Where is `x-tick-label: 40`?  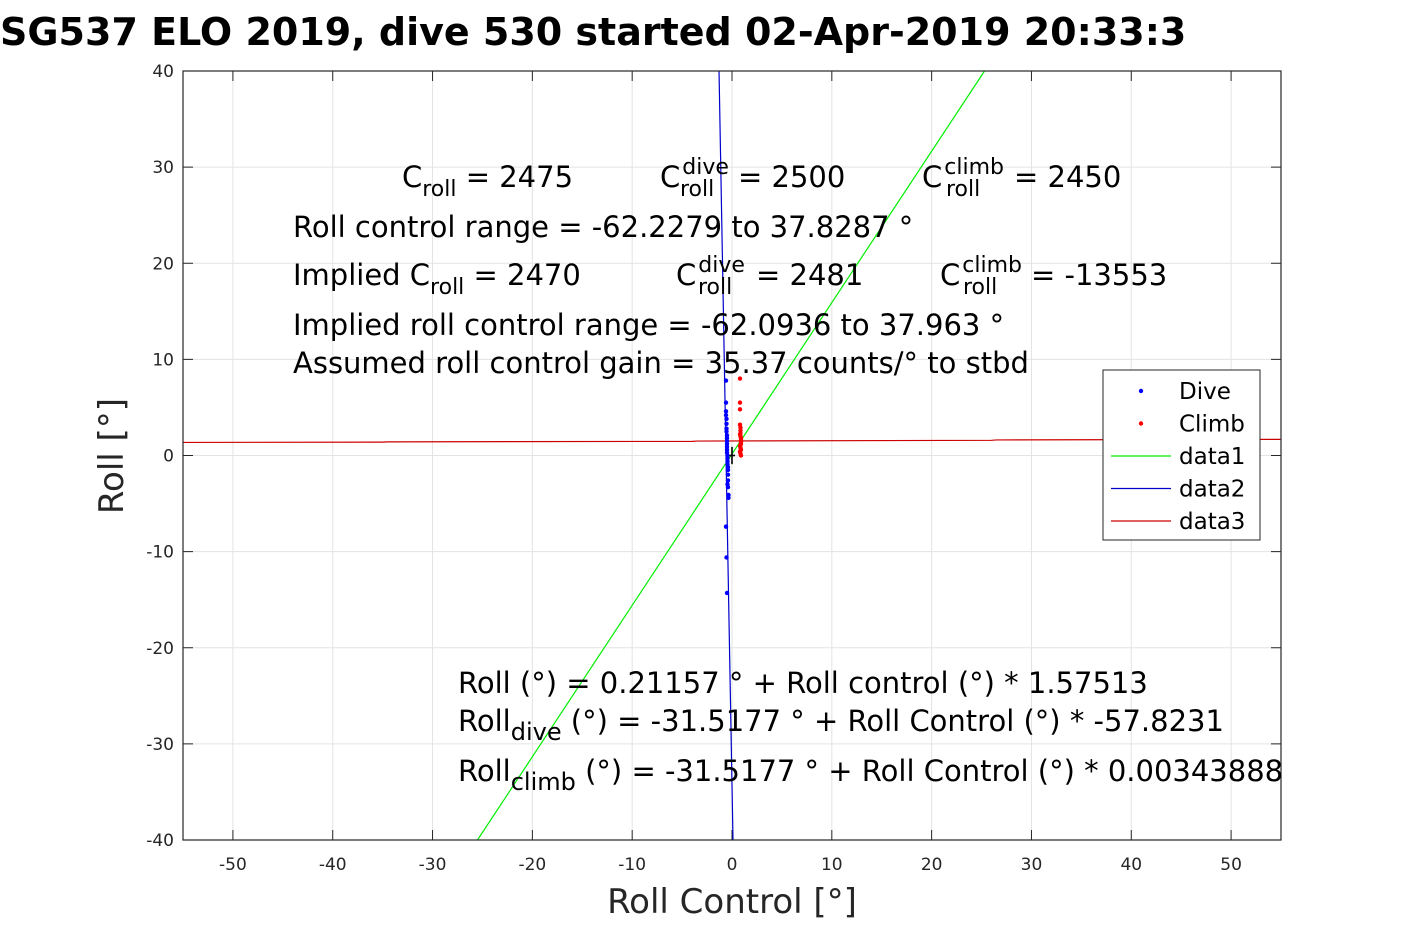 x-tick-label: 40 is located at coordinates (1131, 865).